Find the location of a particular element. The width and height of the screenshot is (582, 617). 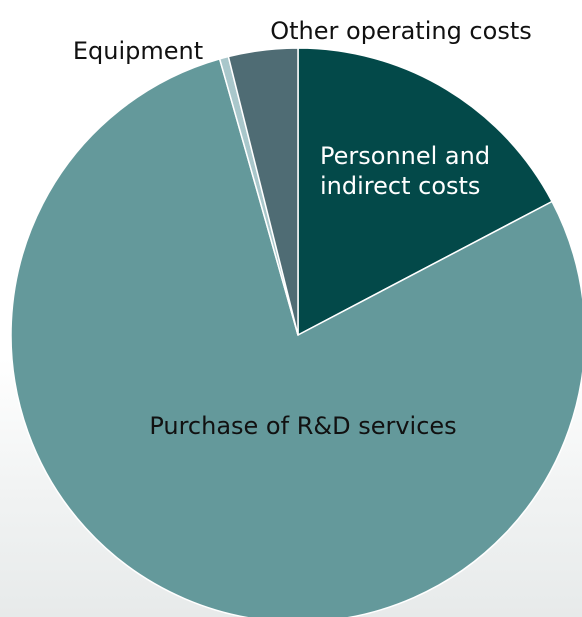

slice-label-line: indirect costs is located at coordinates (400, 186).